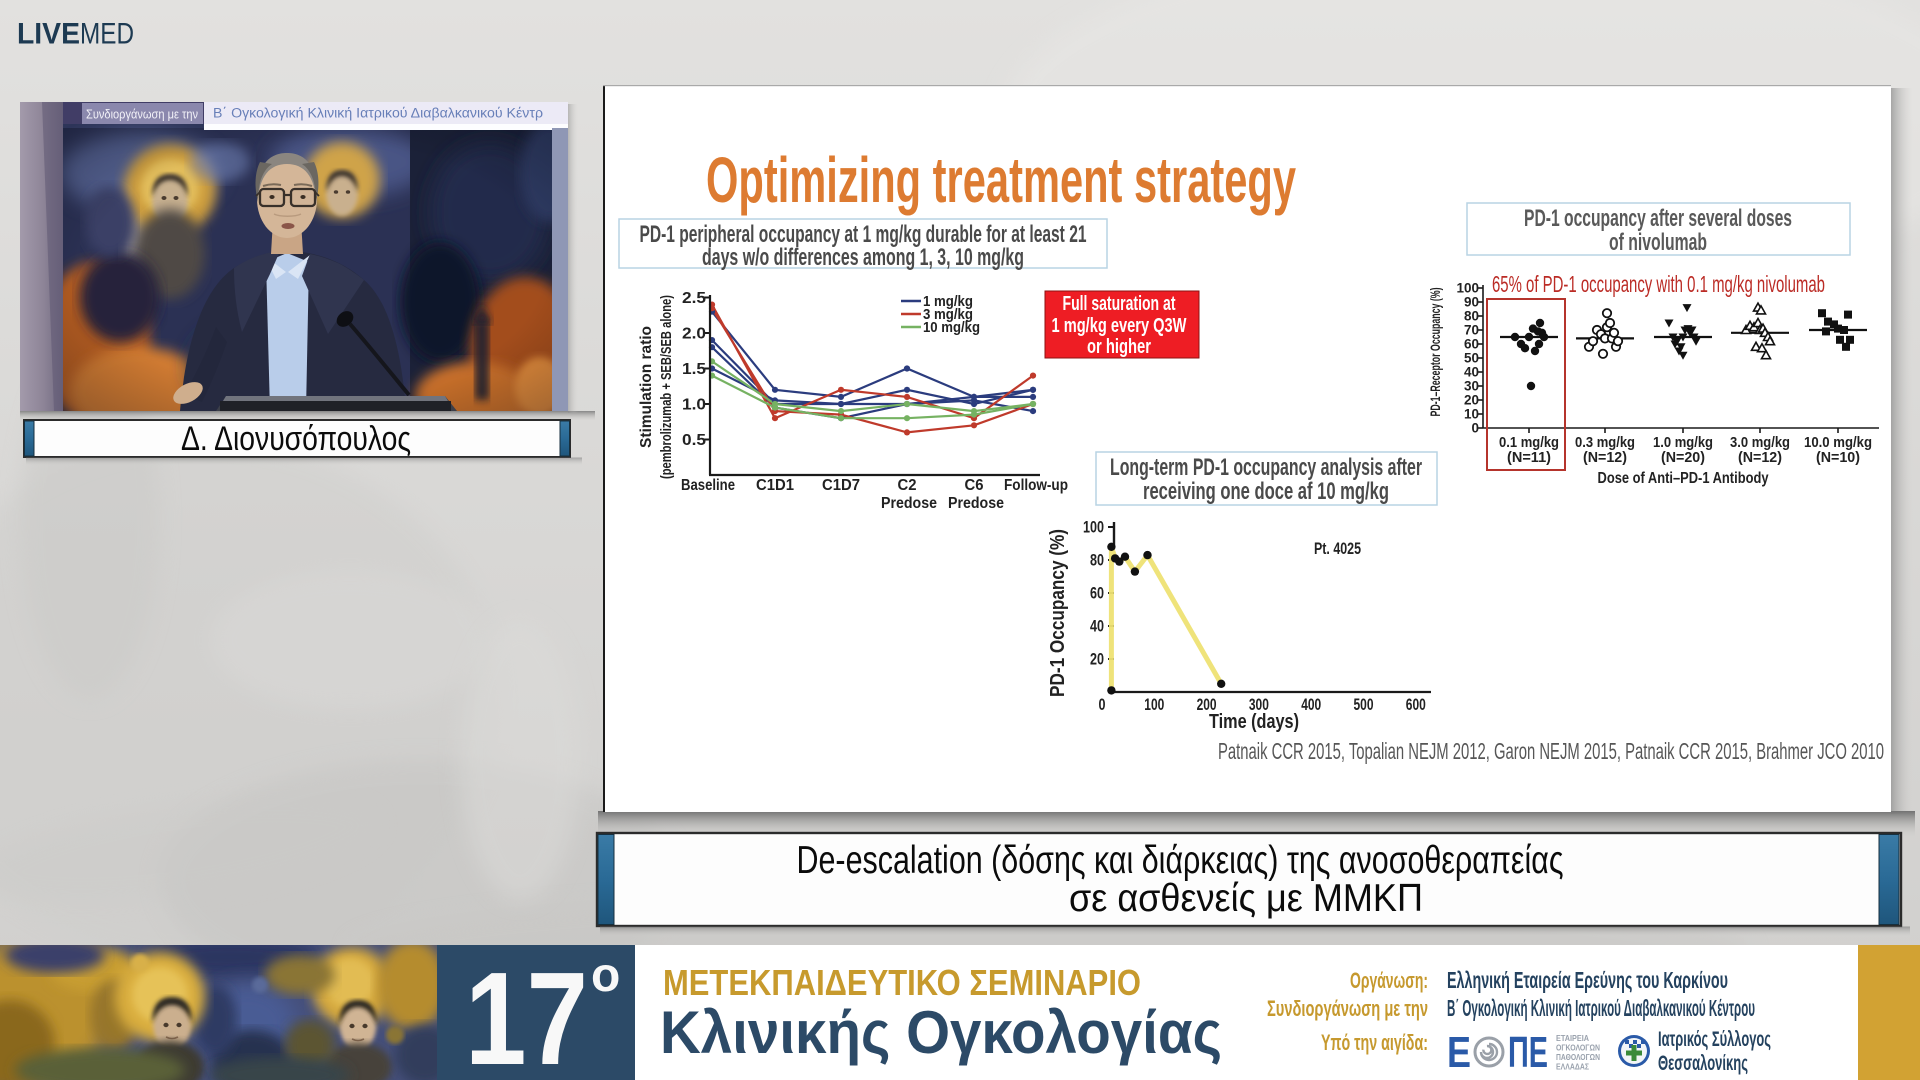  Describe the element at coordinates (1471, 330) in the screenshot. I see `svg-text: 70` at that location.